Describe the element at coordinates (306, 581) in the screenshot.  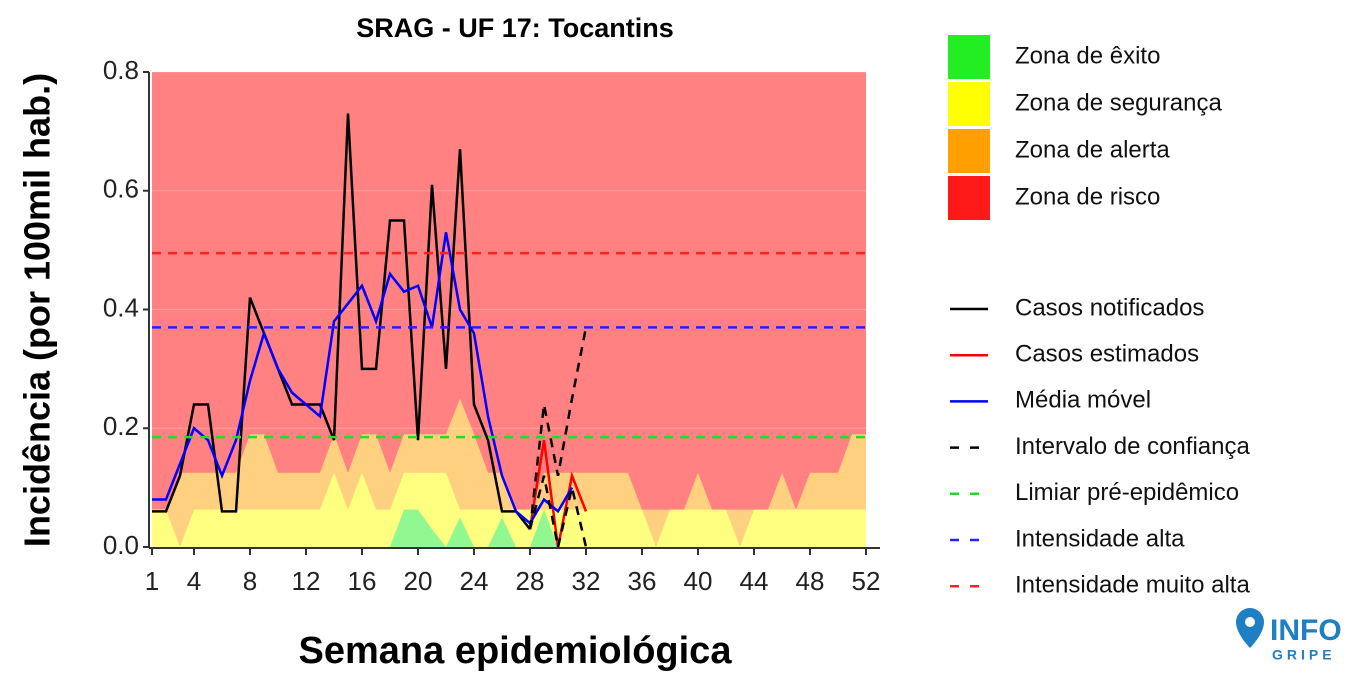
I see `x-tick-label: 12` at that location.